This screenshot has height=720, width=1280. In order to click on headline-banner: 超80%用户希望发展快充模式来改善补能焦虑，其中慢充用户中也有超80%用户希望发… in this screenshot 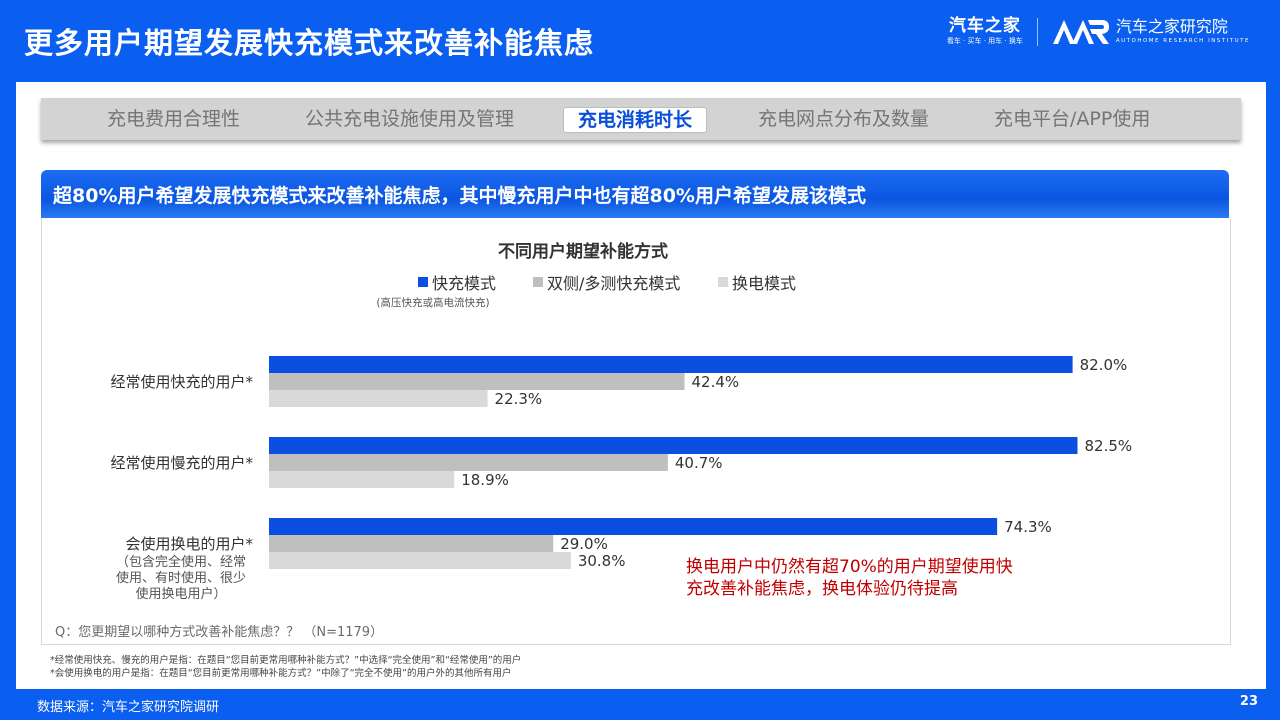, I will do `click(635, 194)`.